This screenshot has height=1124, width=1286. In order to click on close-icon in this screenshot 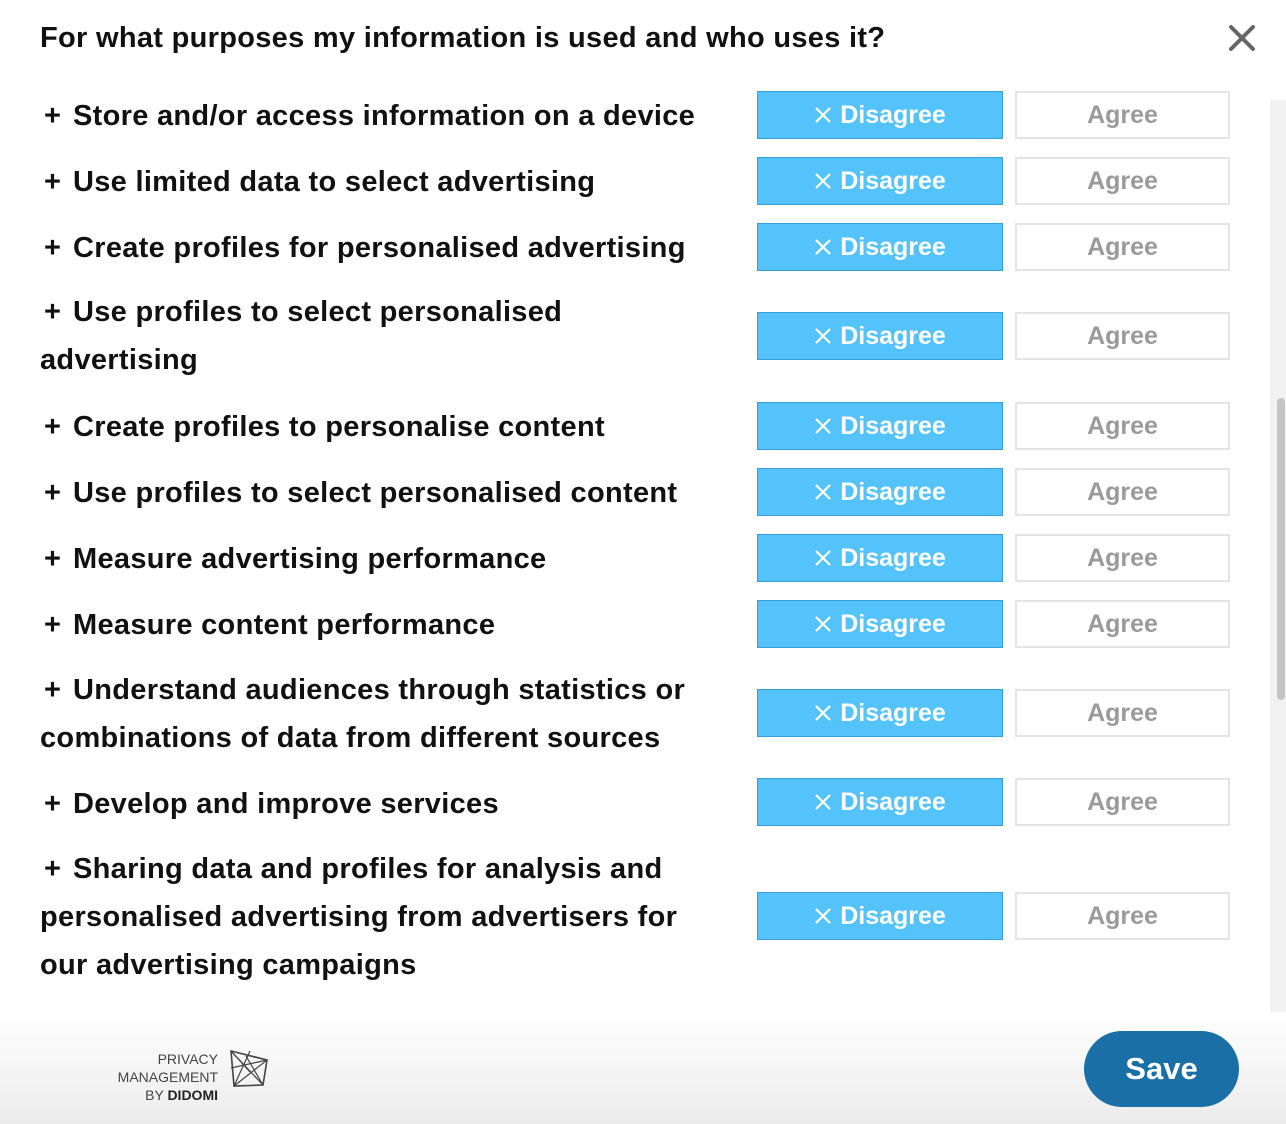, I will do `click(1242, 38)`.